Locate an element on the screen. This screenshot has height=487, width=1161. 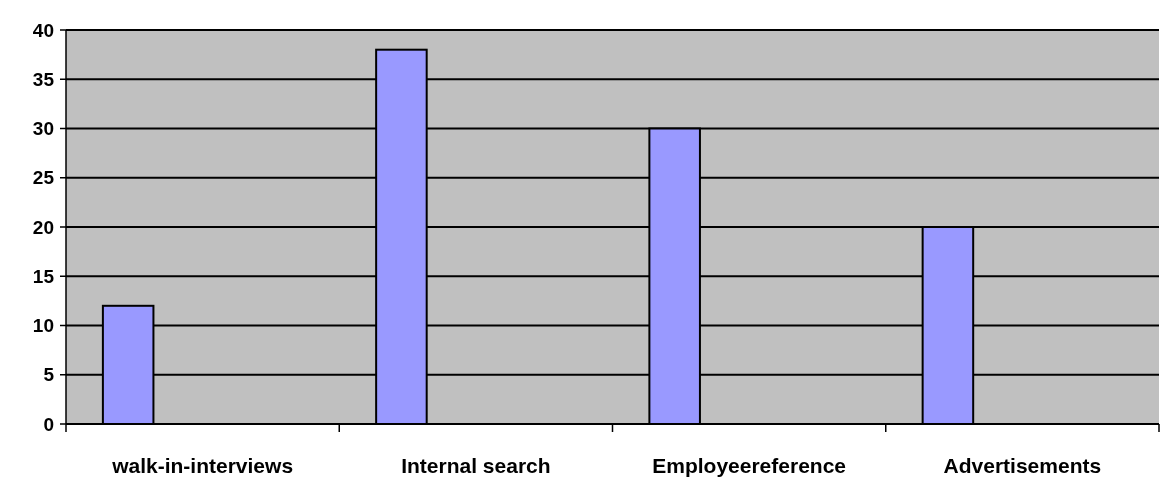
x-tick-label: Internal search is located at coordinates (476, 465).